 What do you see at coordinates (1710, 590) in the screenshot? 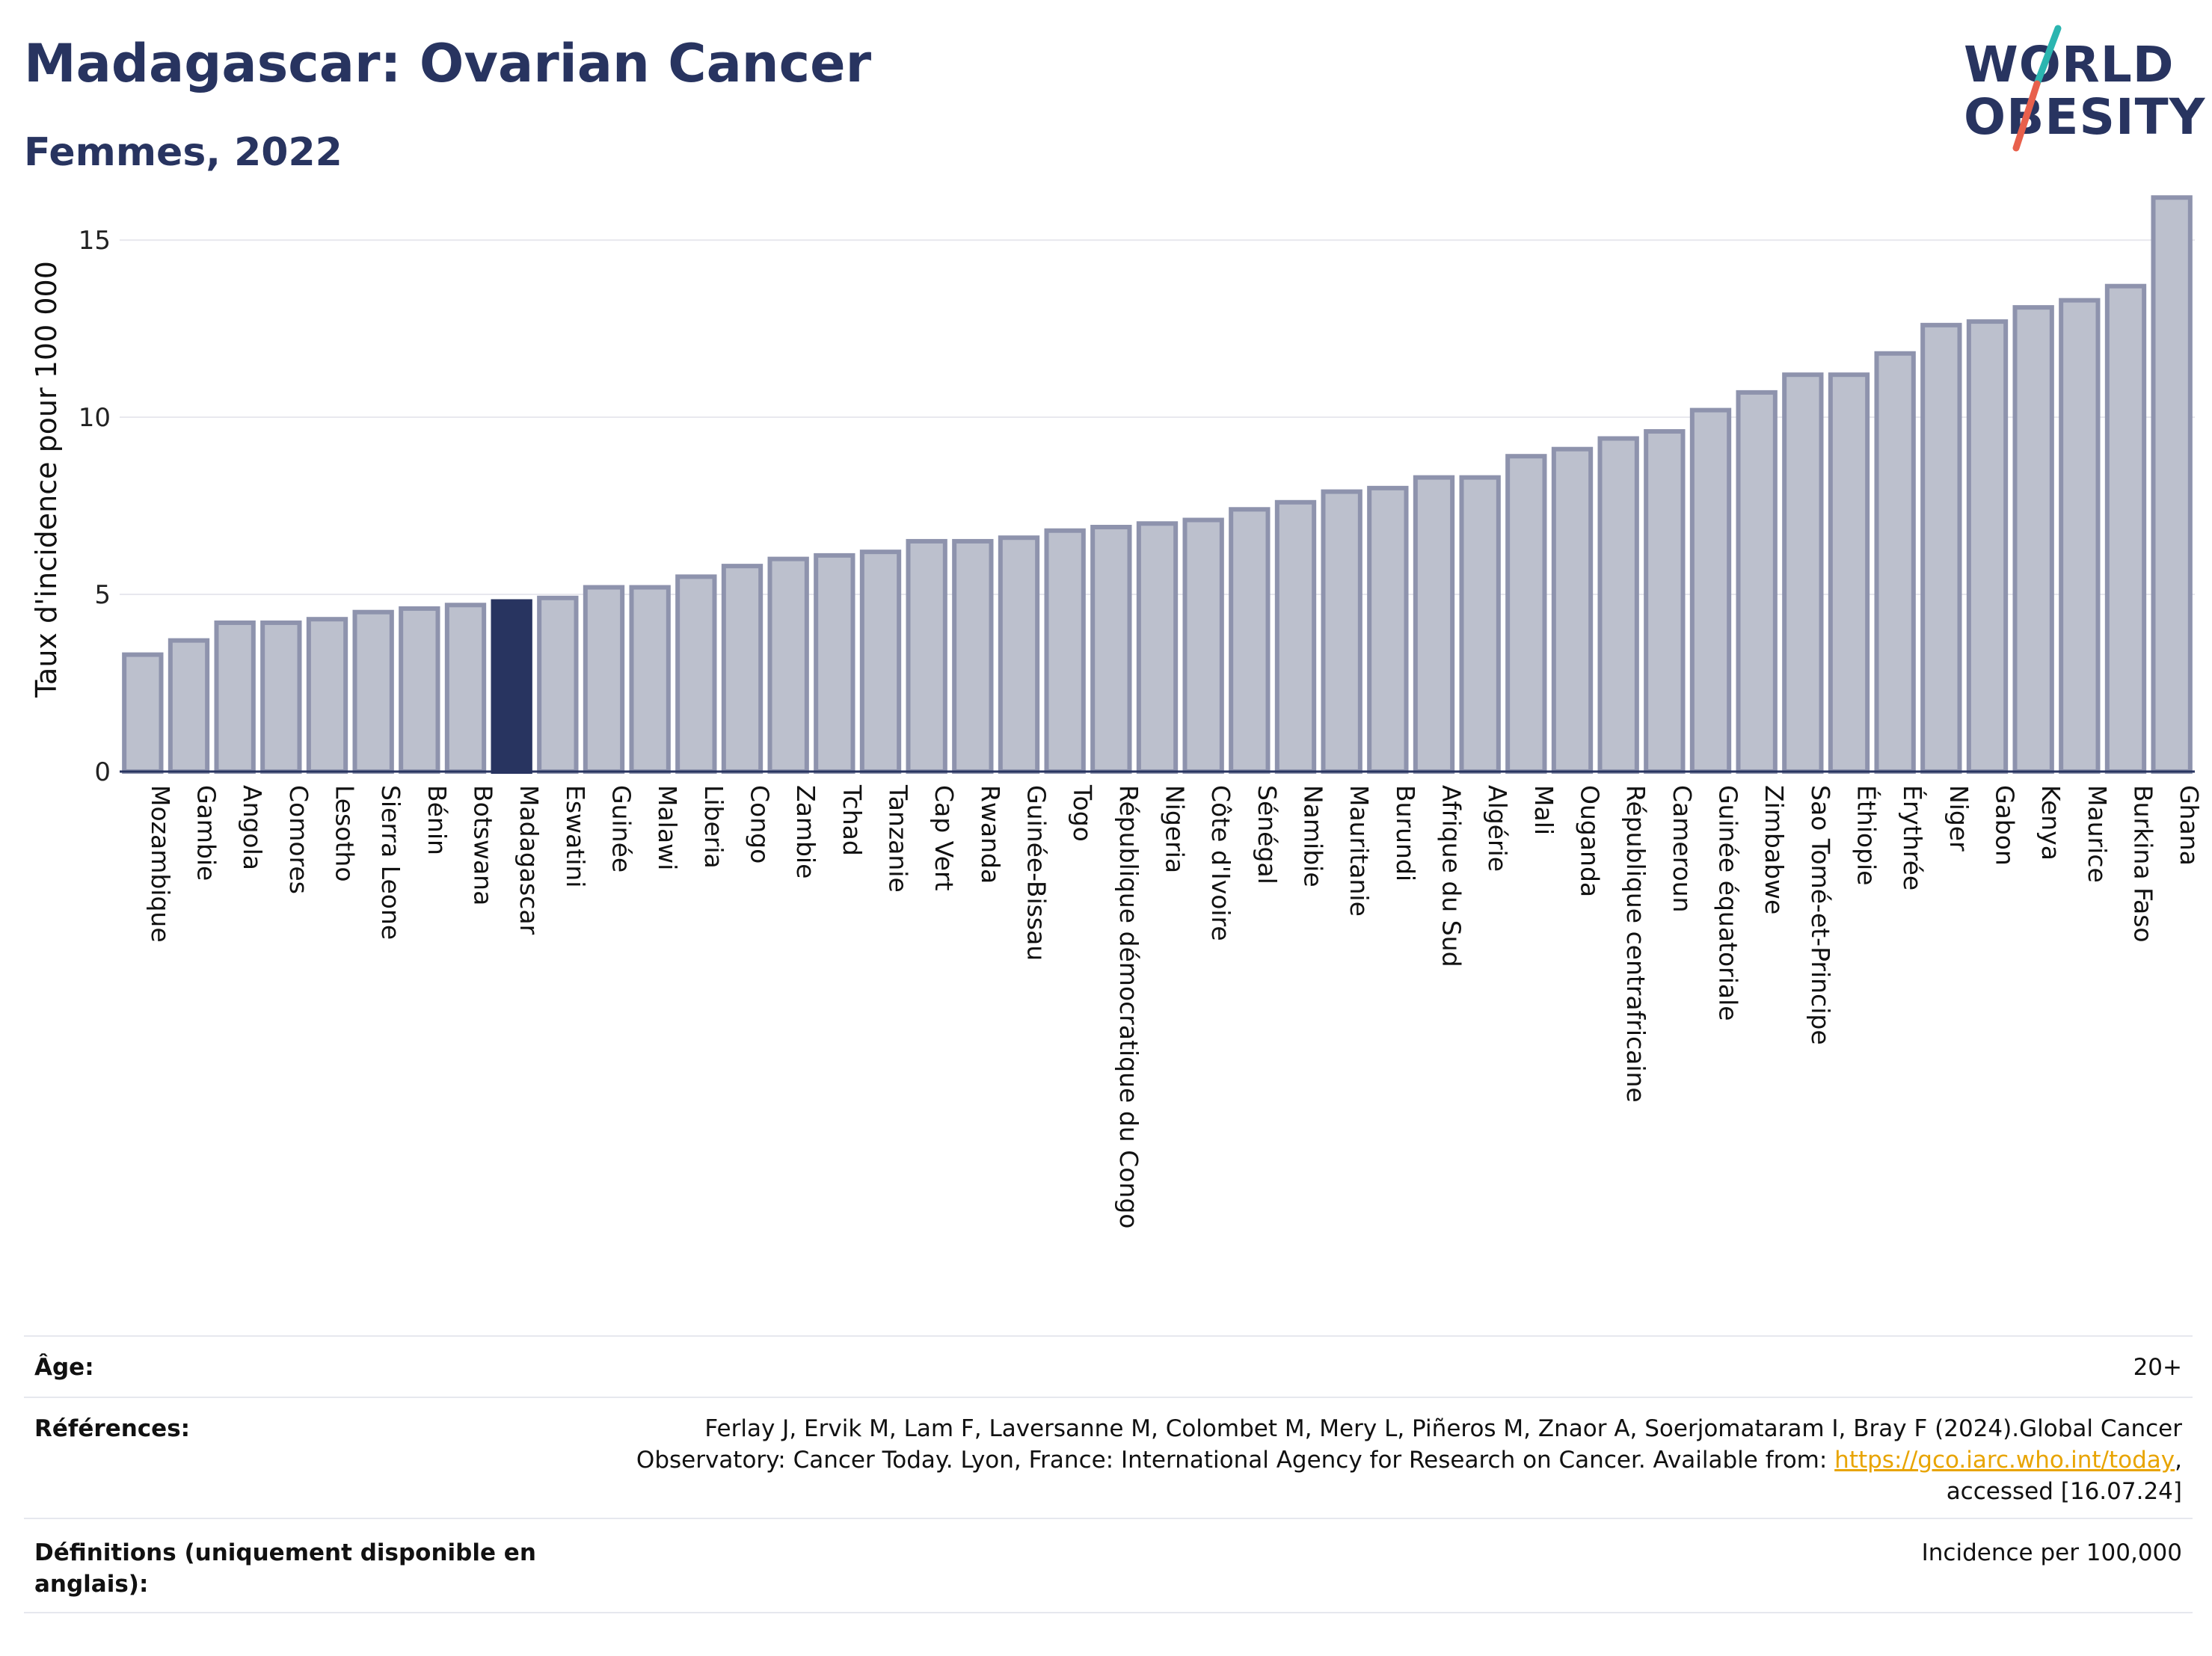
I see `bar-guin-e-quatoriale` at bounding box center [1710, 590].